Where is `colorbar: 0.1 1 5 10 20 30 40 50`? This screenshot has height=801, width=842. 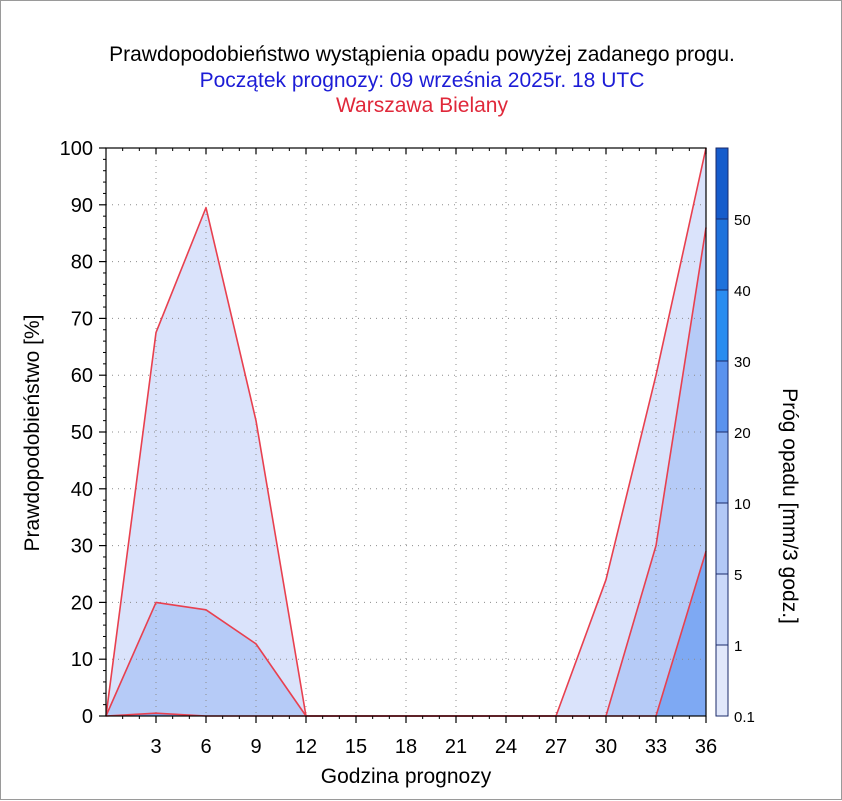 colorbar: 0.1 1 5 10 20 30 40 50 is located at coordinates (735, 436).